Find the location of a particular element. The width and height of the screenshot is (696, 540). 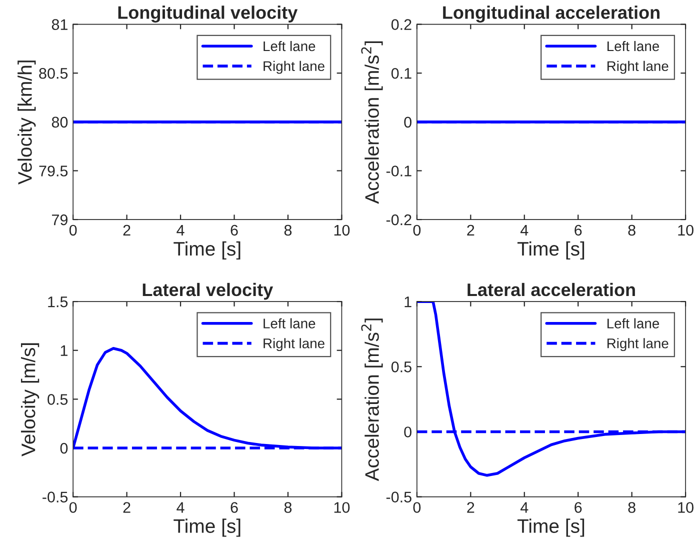

y-tick-label: 0.2 is located at coordinates (401, 24).